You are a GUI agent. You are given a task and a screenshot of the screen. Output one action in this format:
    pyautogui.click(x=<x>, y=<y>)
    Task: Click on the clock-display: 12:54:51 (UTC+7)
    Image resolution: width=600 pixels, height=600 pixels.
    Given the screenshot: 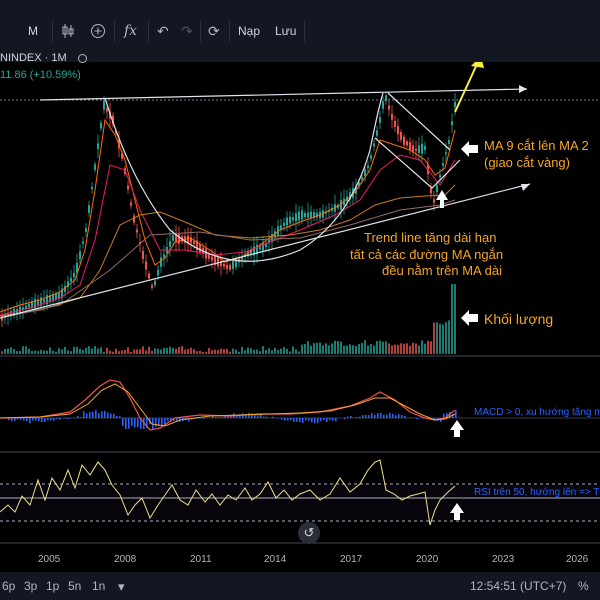 What is the action you would take?
    pyautogui.click(x=518, y=586)
    